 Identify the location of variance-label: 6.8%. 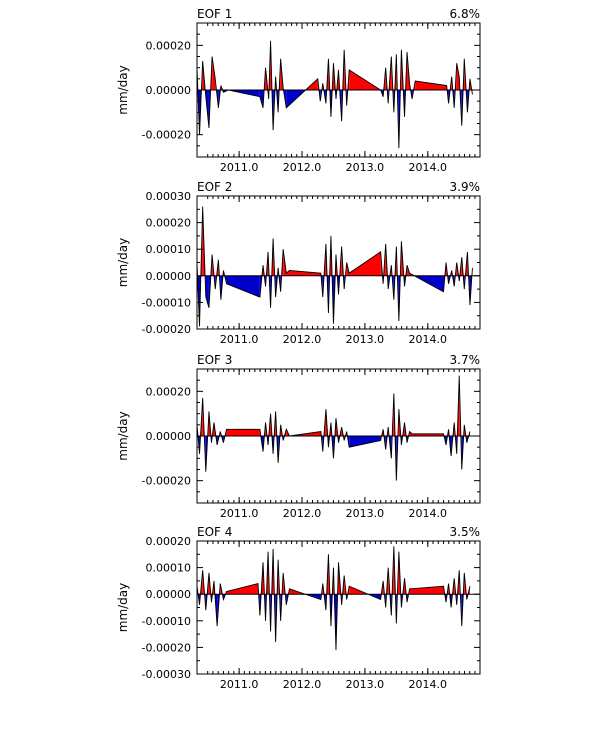
(465, 14).